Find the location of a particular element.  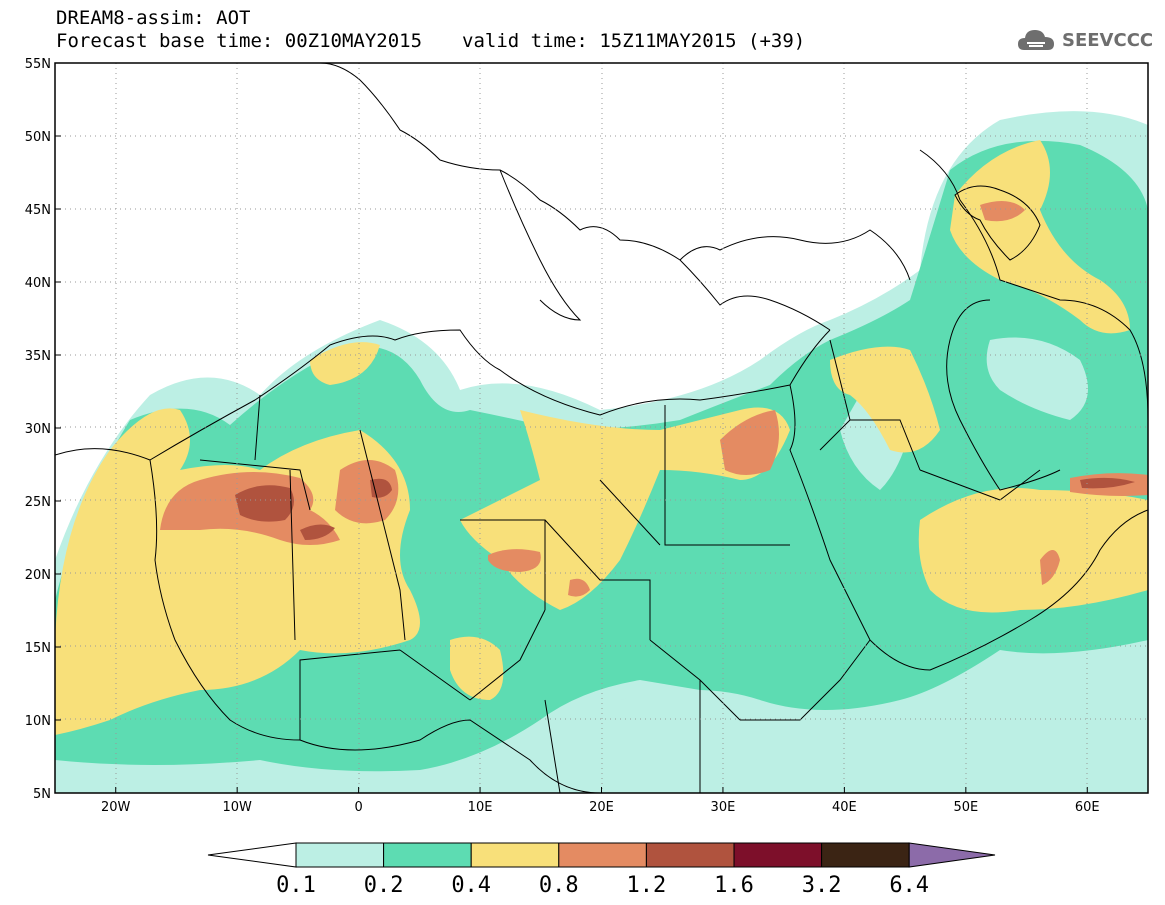

lon-label: 20E is located at coordinates (601, 807).